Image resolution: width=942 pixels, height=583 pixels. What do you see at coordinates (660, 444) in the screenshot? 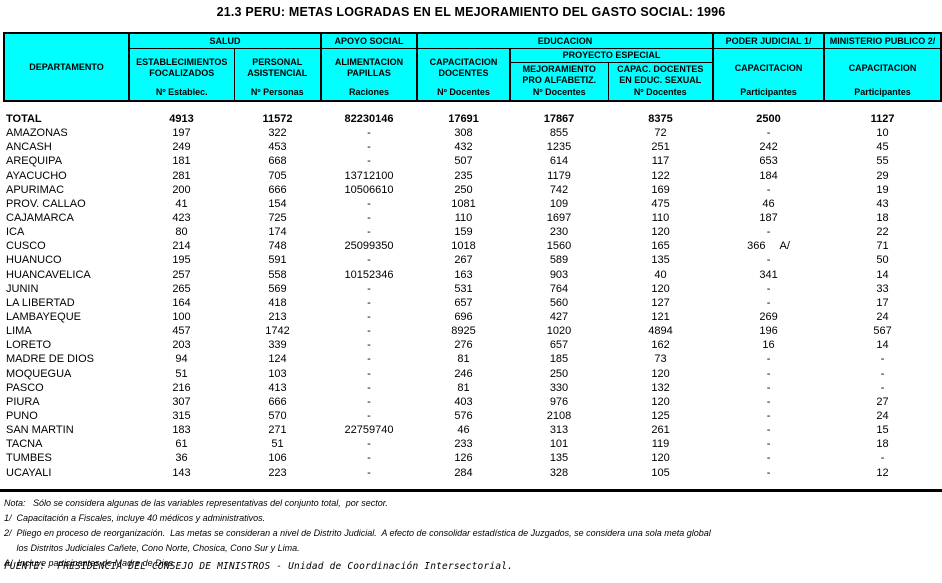
I see `row-value: 119` at bounding box center [660, 444].